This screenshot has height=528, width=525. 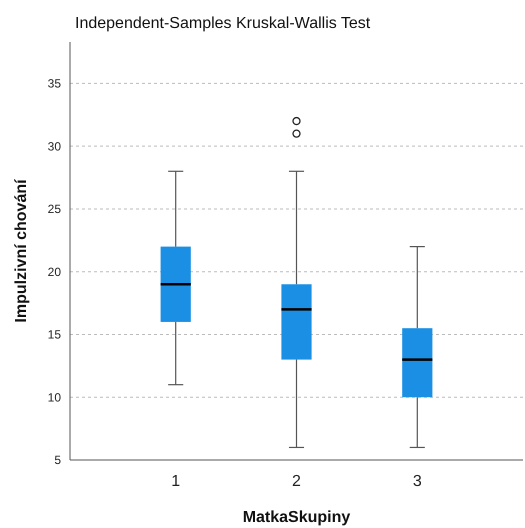 What do you see at coordinates (55, 271) in the screenshot?
I see `y-tick-label: 20` at bounding box center [55, 271].